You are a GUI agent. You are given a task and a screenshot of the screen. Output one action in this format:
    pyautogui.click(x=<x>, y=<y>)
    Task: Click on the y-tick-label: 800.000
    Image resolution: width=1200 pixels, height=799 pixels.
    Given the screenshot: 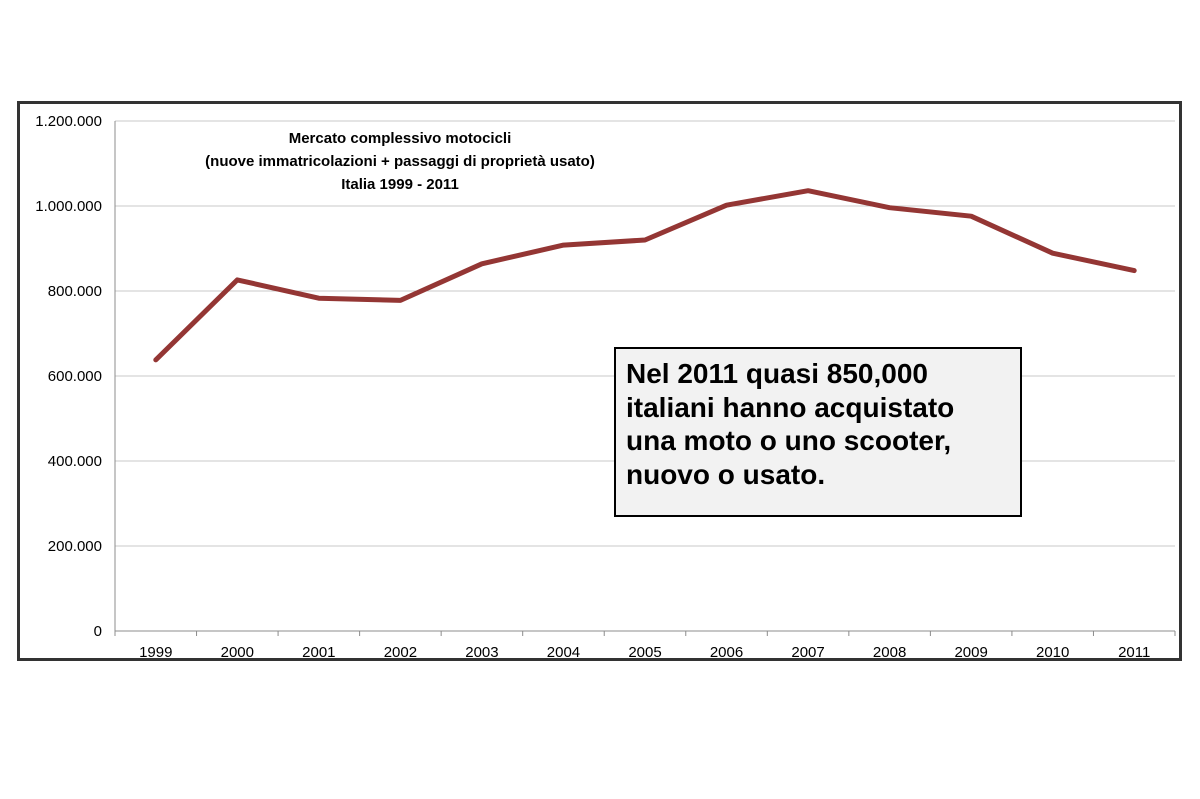 What is the action you would take?
    pyautogui.click(x=75, y=291)
    